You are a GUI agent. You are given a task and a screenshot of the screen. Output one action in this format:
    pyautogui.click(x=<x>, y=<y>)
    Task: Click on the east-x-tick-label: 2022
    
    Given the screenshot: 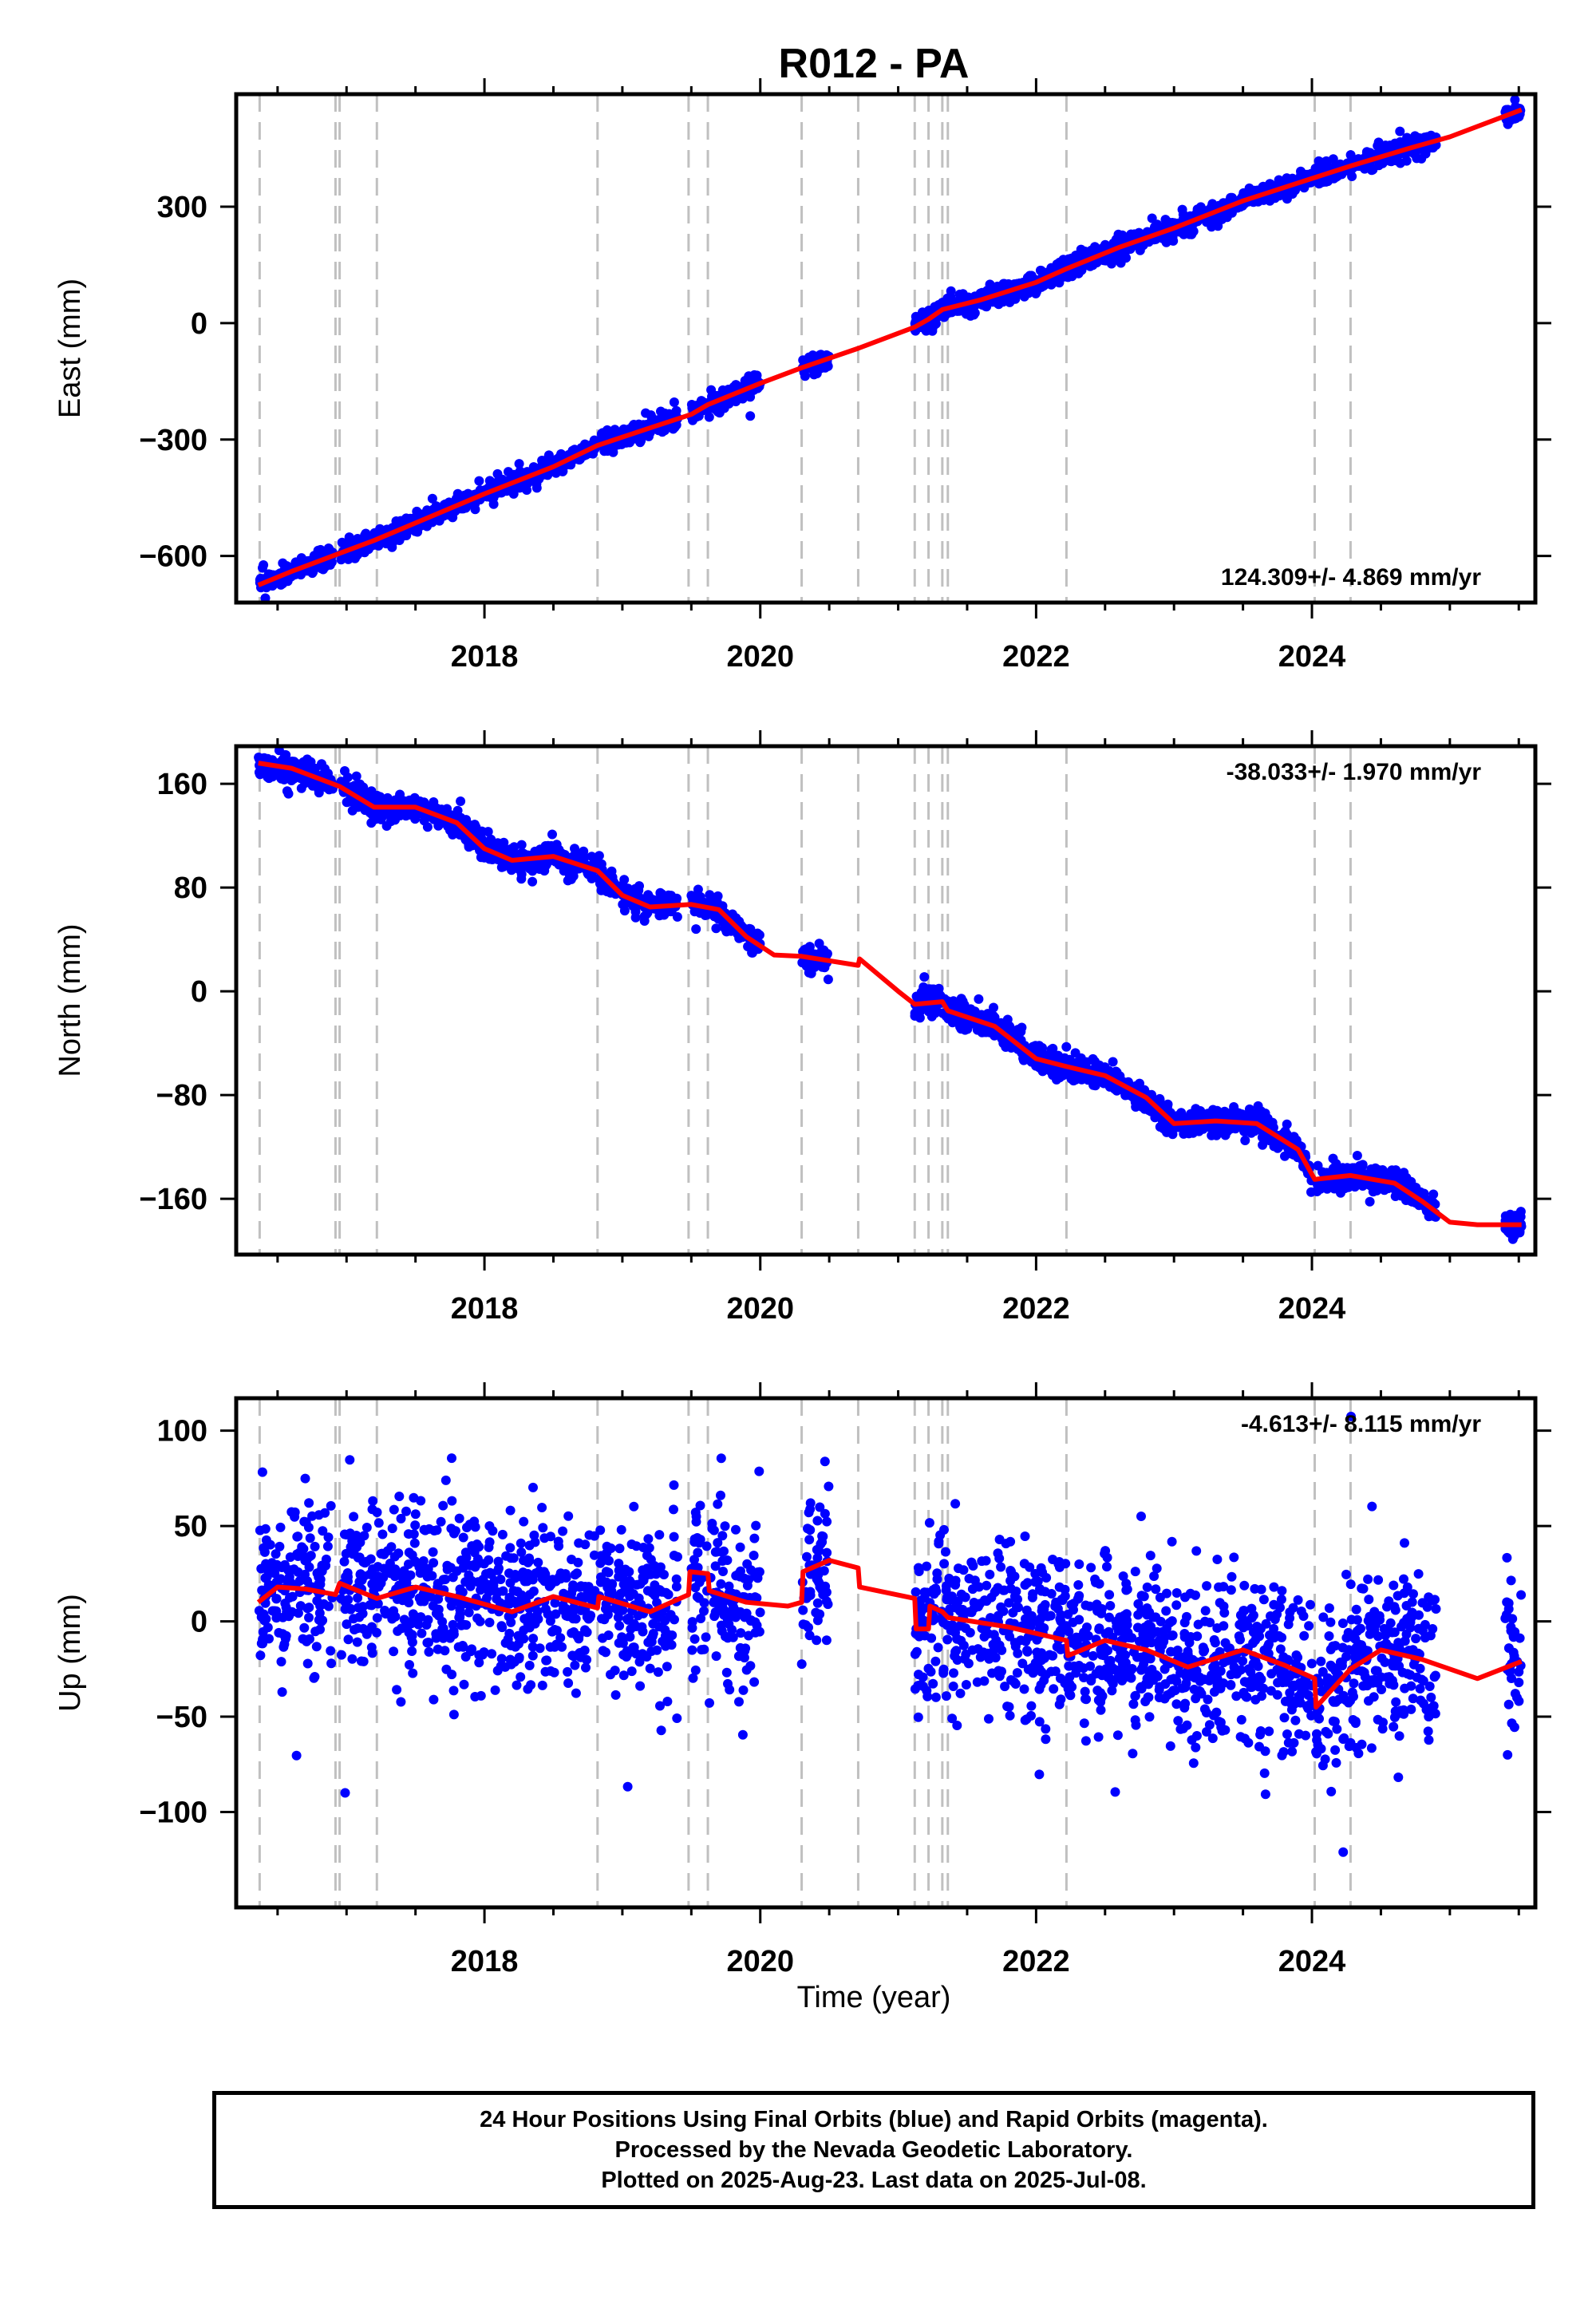 What is the action you would take?
    pyautogui.click(x=1036, y=657)
    